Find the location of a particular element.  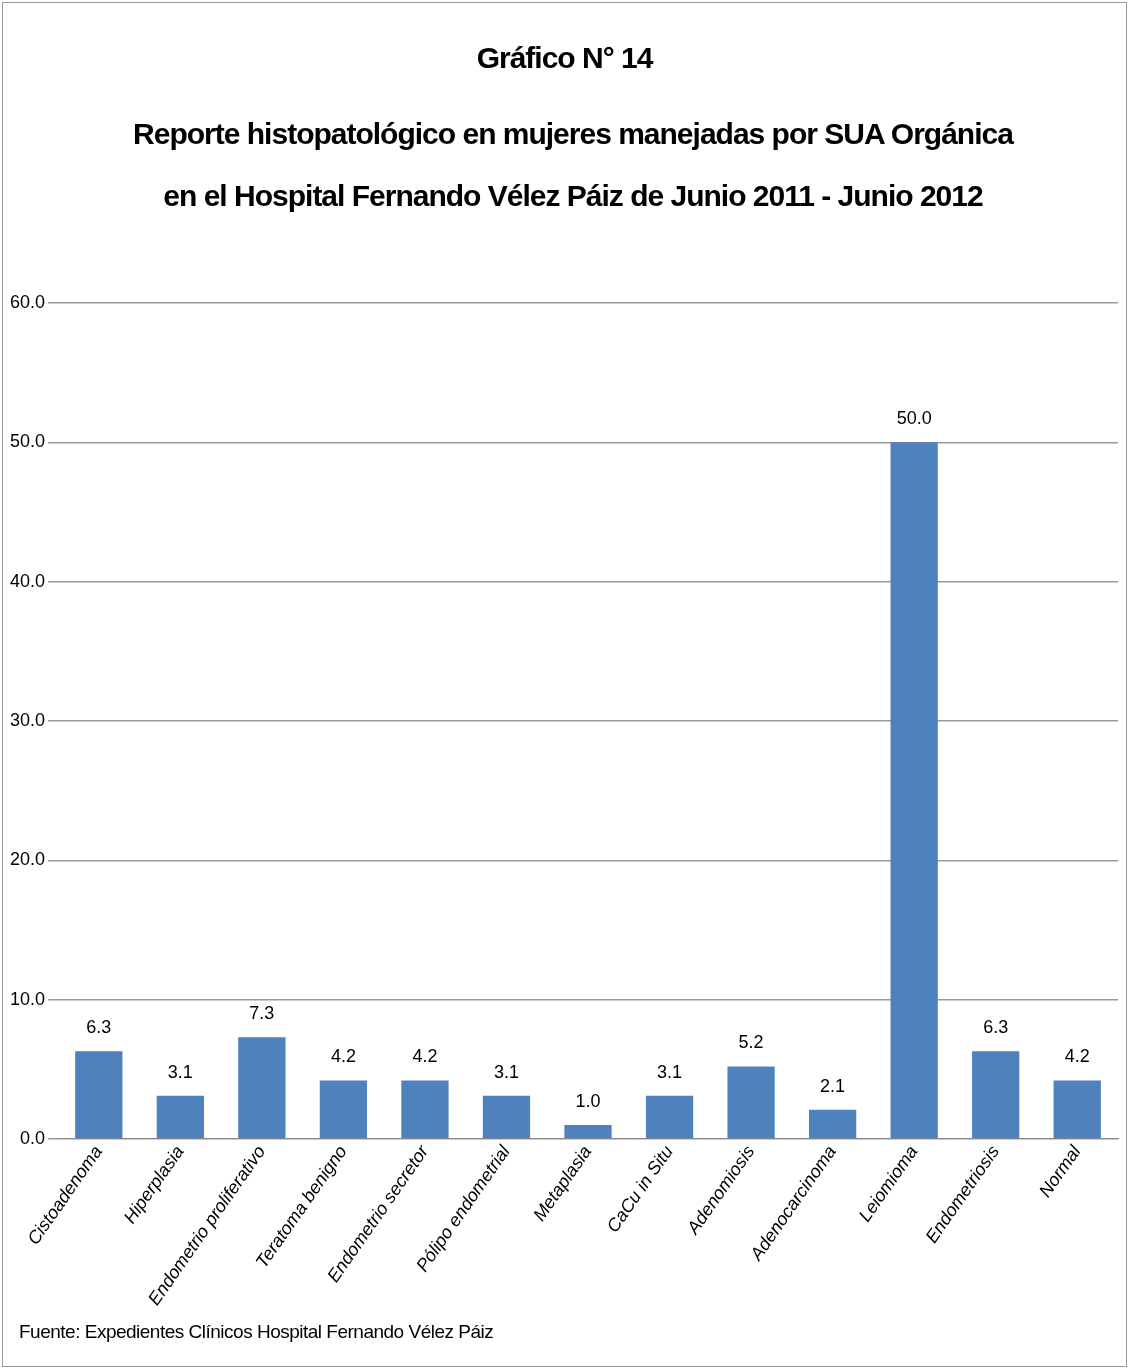

y-tick-label: 20.0 is located at coordinates (27, 859).